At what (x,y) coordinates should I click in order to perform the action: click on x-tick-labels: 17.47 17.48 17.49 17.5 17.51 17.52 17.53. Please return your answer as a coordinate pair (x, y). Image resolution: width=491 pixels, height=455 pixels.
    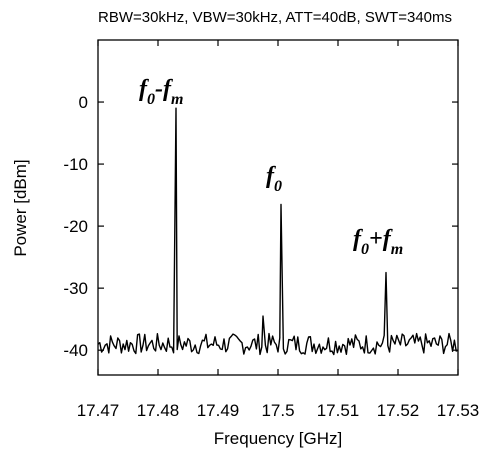
    Looking at the image, I should click on (278, 410).